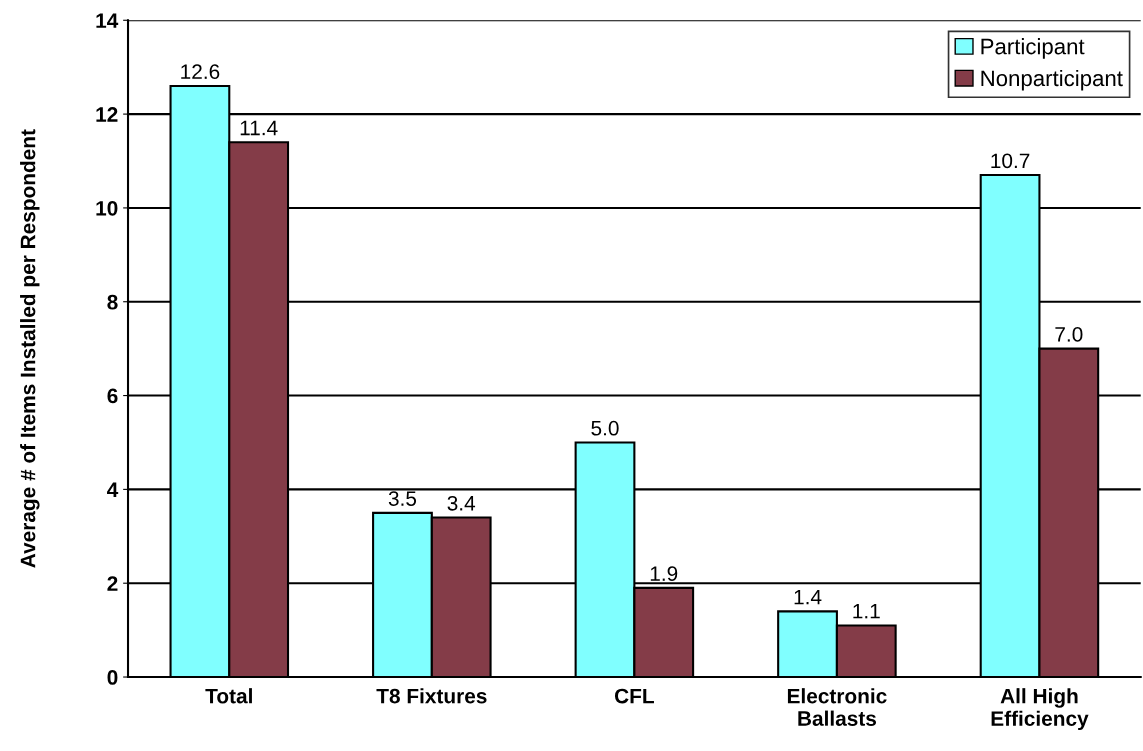 The height and width of the screenshot is (751, 1143). What do you see at coordinates (808, 597) in the screenshot?
I see `data-label: 1.4` at bounding box center [808, 597].